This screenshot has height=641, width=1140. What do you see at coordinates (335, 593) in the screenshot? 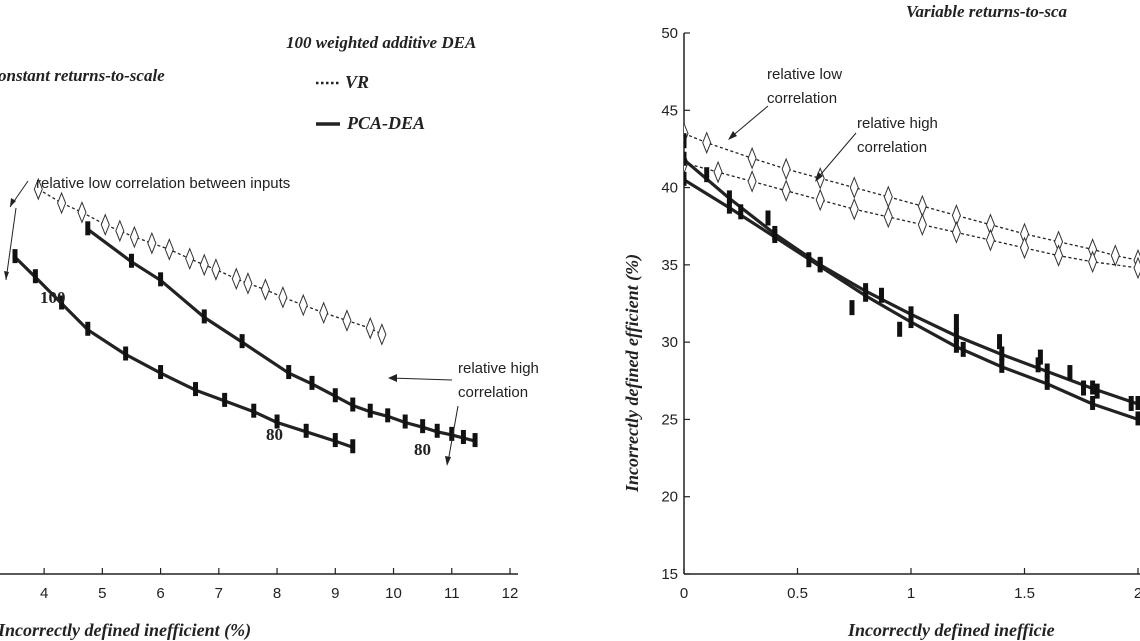
I see `x-tick-label: 9` at bounding box center [335, 593].